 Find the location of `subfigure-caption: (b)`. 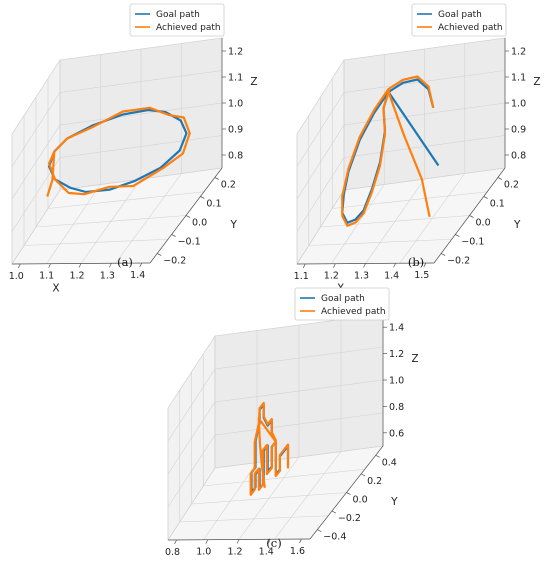

subfigure-caption: (b) is located at coordinates (416, 262).